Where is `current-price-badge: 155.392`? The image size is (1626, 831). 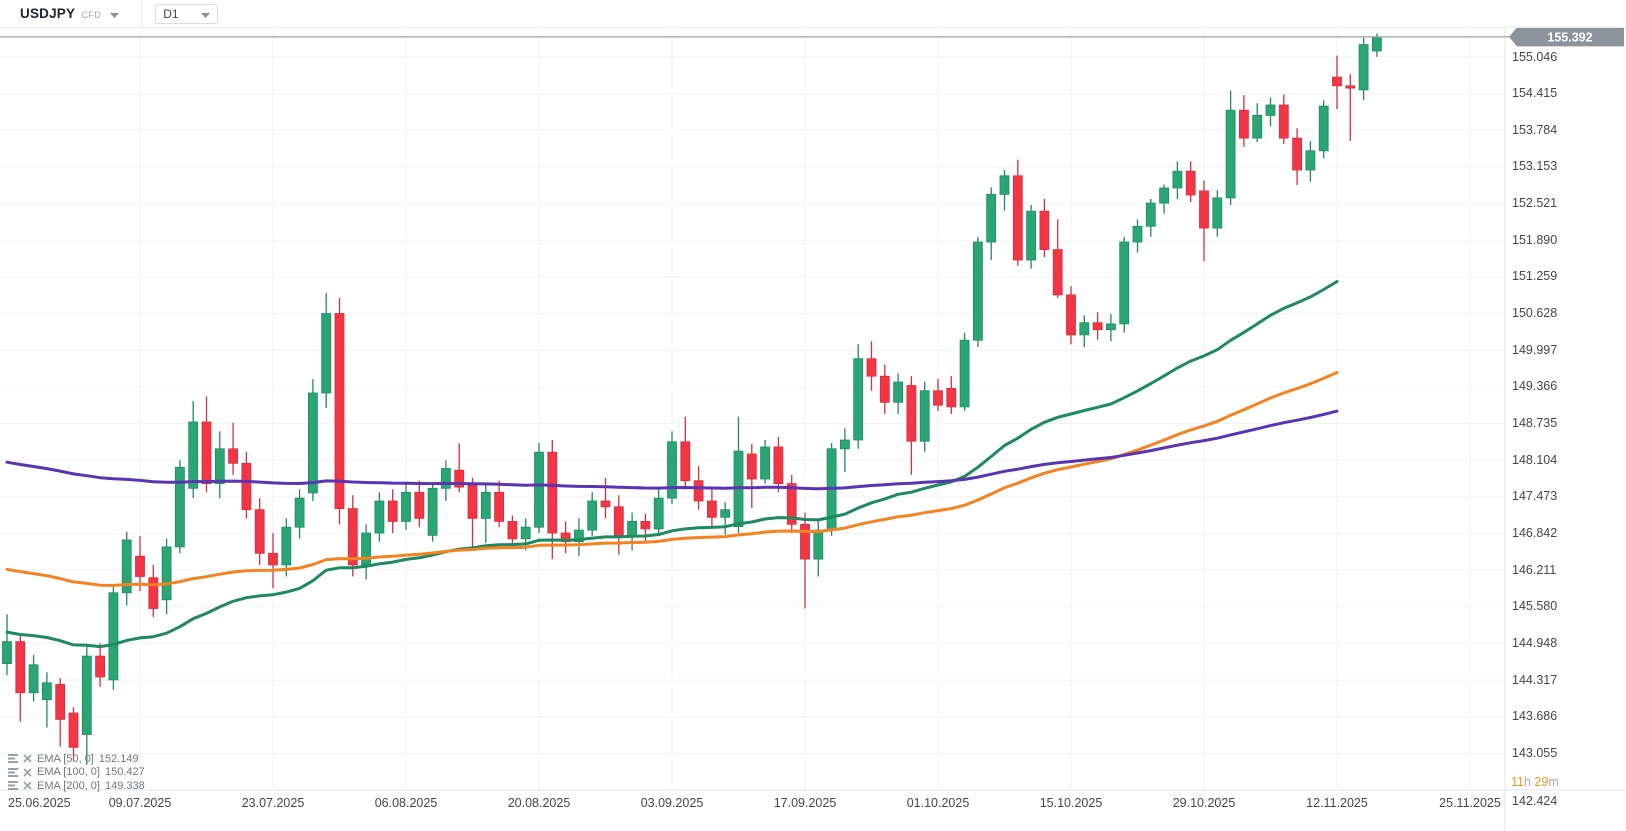
current-price-badge: 155.392 is located at coordinates (1566, 37).